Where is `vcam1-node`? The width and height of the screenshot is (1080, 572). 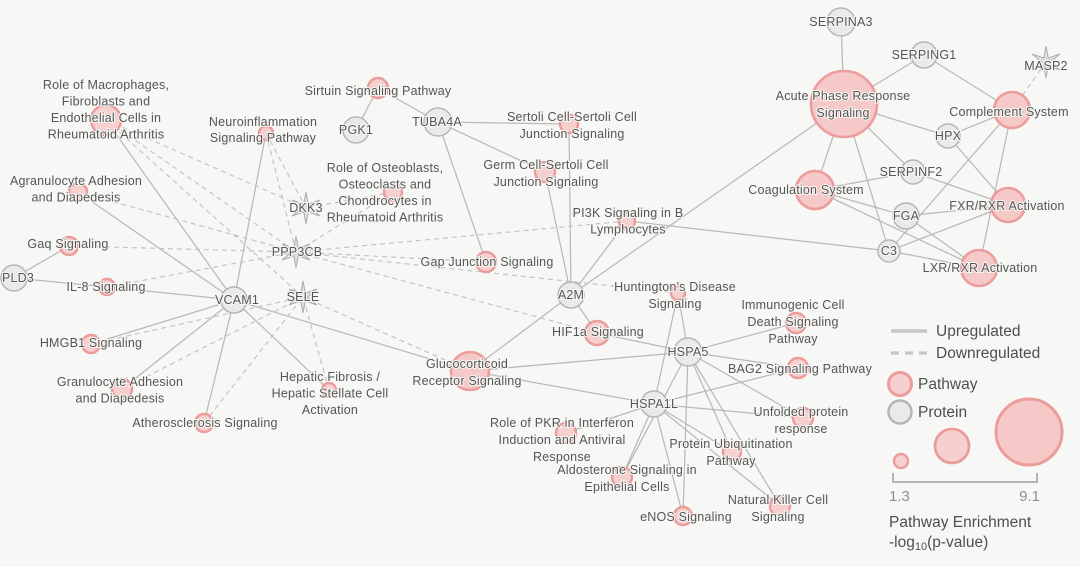
vcam1-node is located at coordinates (234, 300).